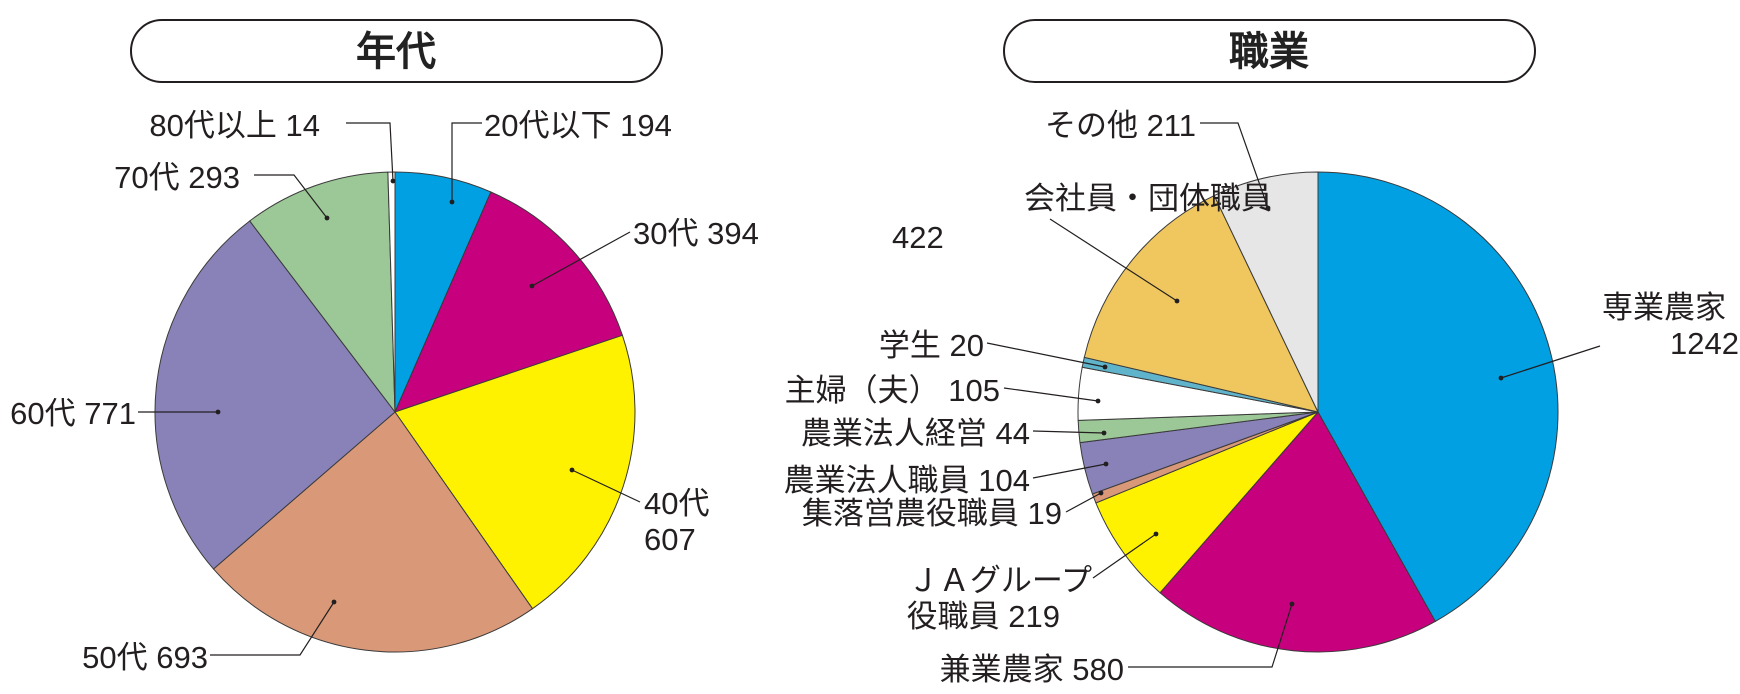 This screenshot has width=1740, height=694. What do you see at coordinates (370, 152) in the screenshot?
I see `leader-line-80代以上` at bounding box center [370, 152].